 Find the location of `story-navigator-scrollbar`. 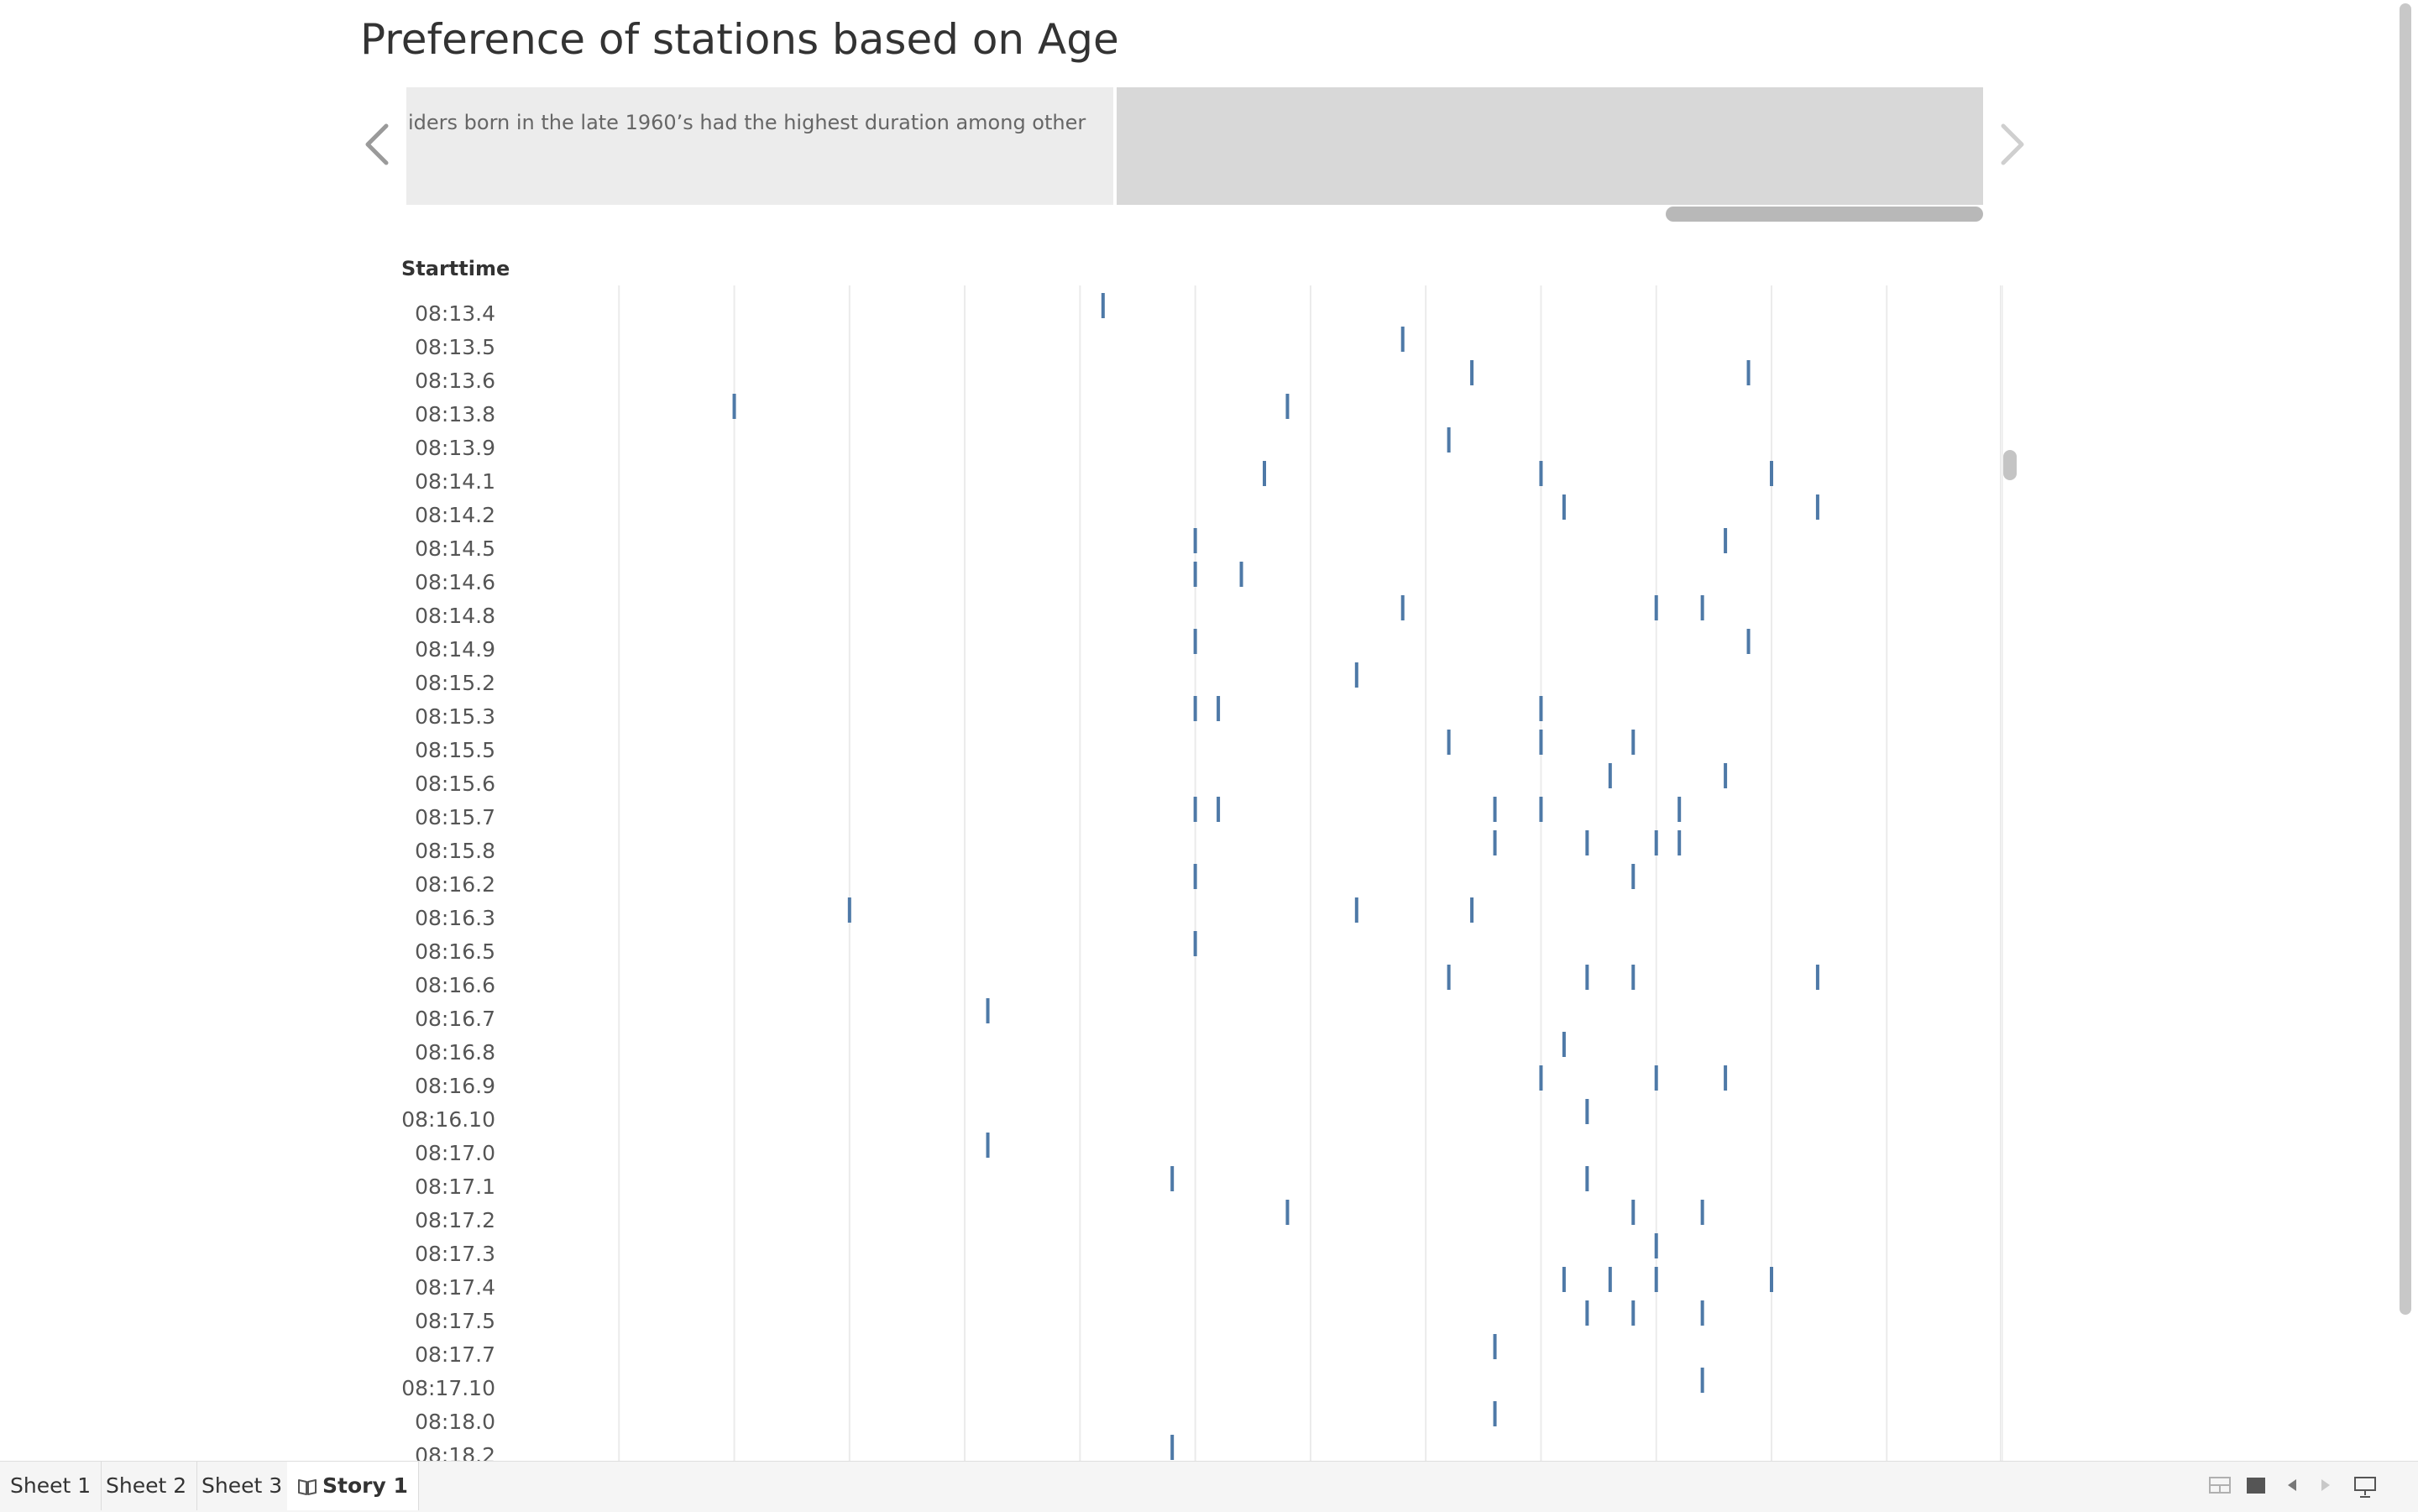

story-navigator-scrollbar is located at coordinates (1194, 215).